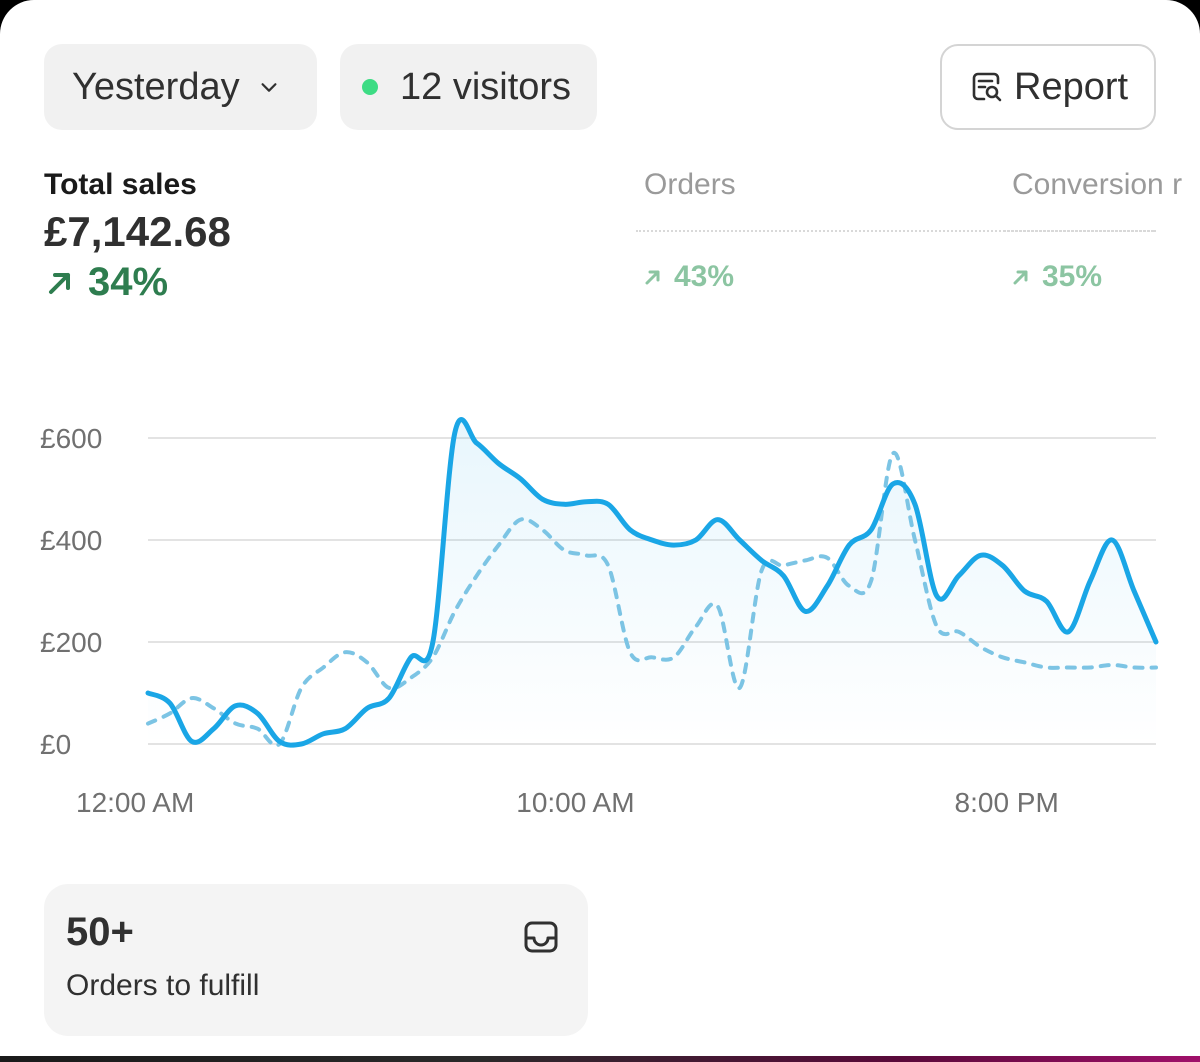 Image resolution: width=1200 pixels, height=1062 pixels. Describe the element at coordinates (163, 985) in the screenshot. I see `orders-to-fulfill-label: Orders to fulfill` at that location.